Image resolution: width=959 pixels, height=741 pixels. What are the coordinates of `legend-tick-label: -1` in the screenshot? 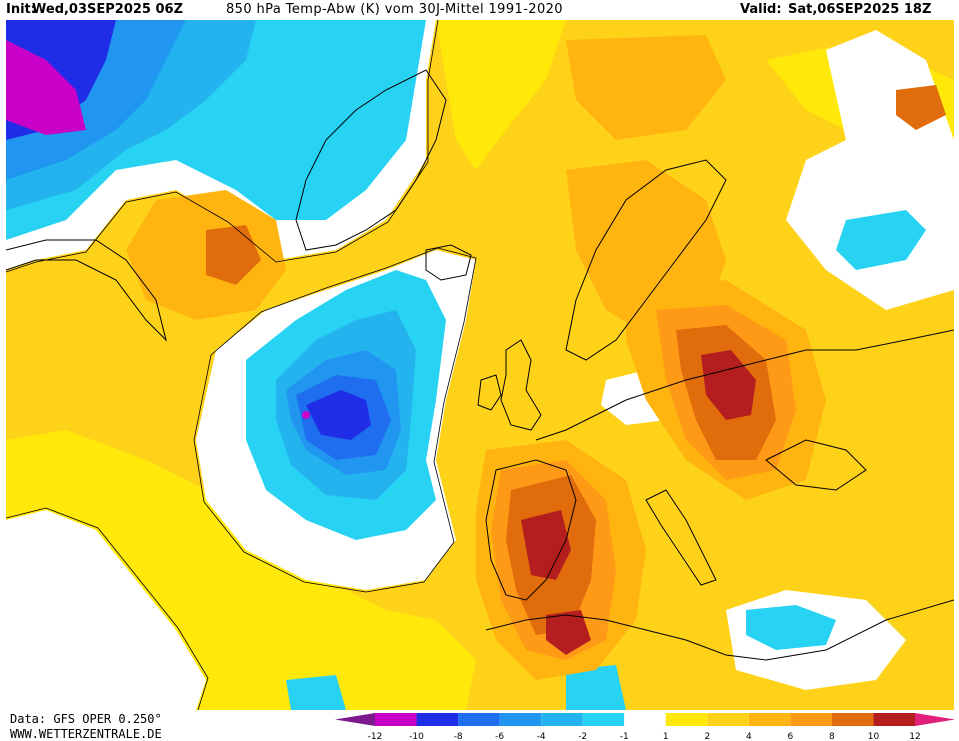 It's located at (624, 736).